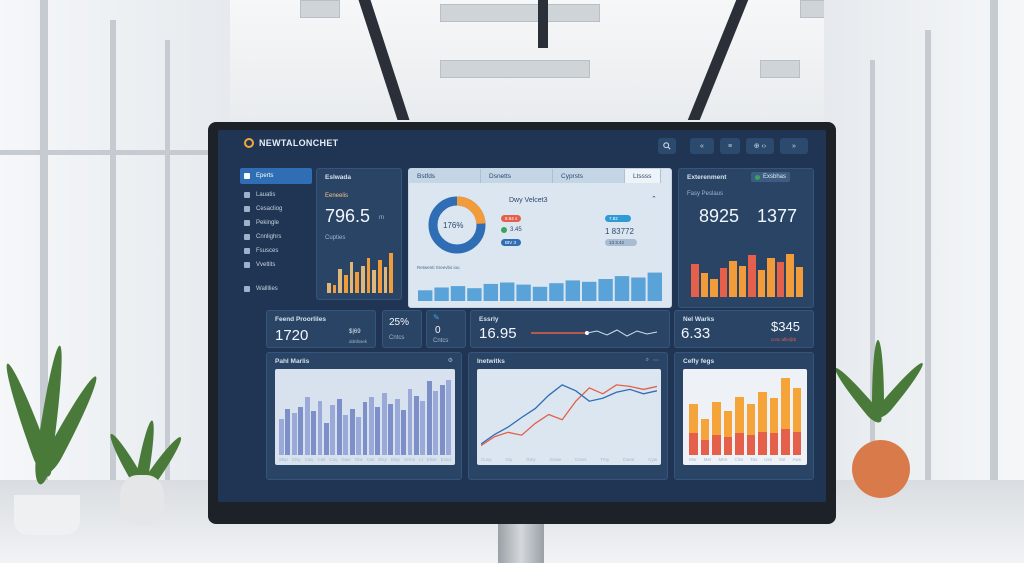  What do you see at coordinates (760, 146) in the screenshot?
I see `options-button: ⊕ ‹›` at bounding box center [760, 146].